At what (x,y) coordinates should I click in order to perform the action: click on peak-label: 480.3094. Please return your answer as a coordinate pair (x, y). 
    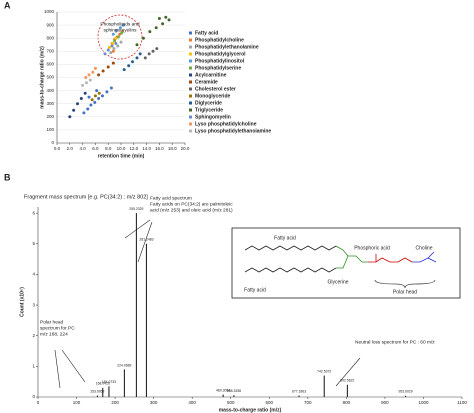
    Looking at the image, I should click on (223, 390).